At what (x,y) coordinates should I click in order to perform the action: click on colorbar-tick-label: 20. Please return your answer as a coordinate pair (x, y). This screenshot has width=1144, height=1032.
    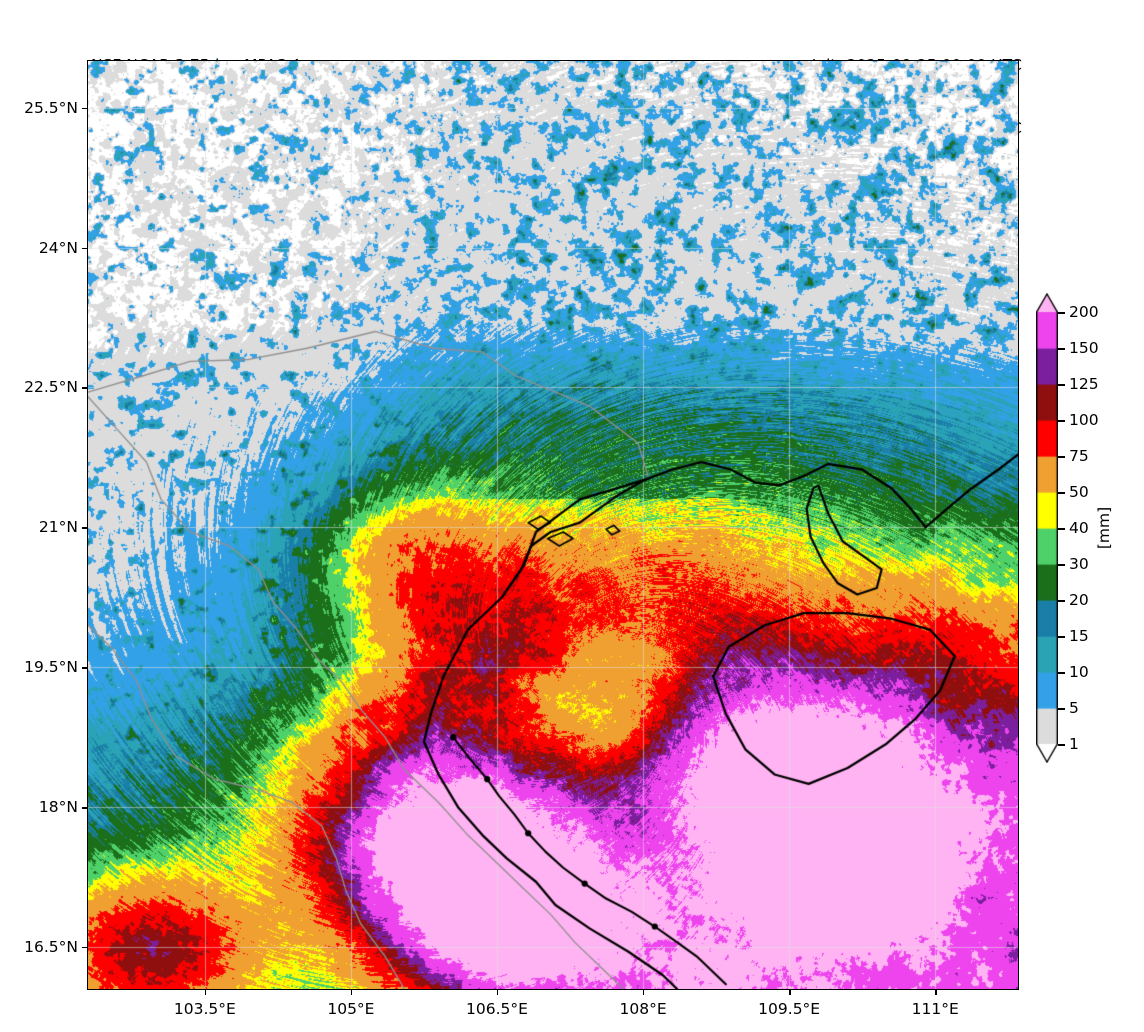
    Looking at the image, I should click on (1079, 600).